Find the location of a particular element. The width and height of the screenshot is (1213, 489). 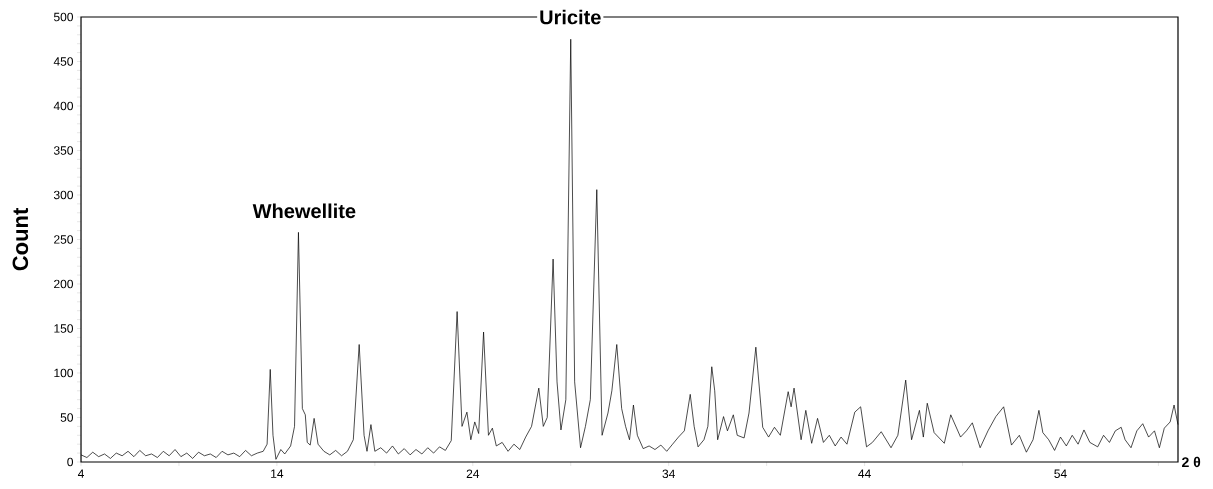

y-tick-label: 450 is located at coordinates (63, 61).